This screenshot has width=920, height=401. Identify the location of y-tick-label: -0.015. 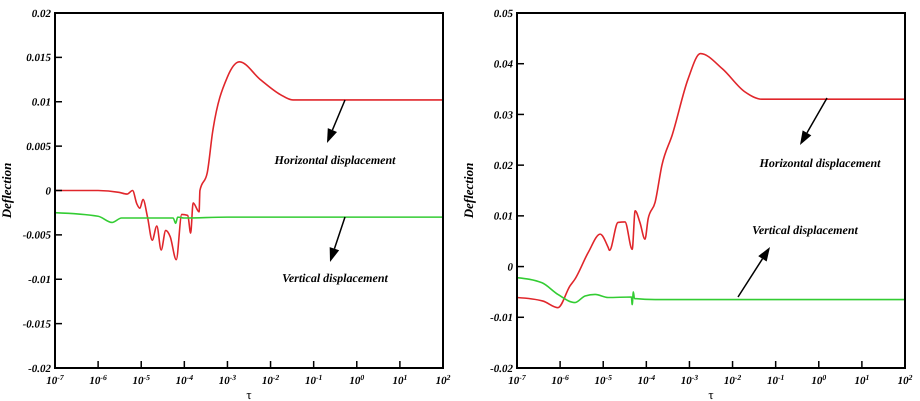
(37, 324).